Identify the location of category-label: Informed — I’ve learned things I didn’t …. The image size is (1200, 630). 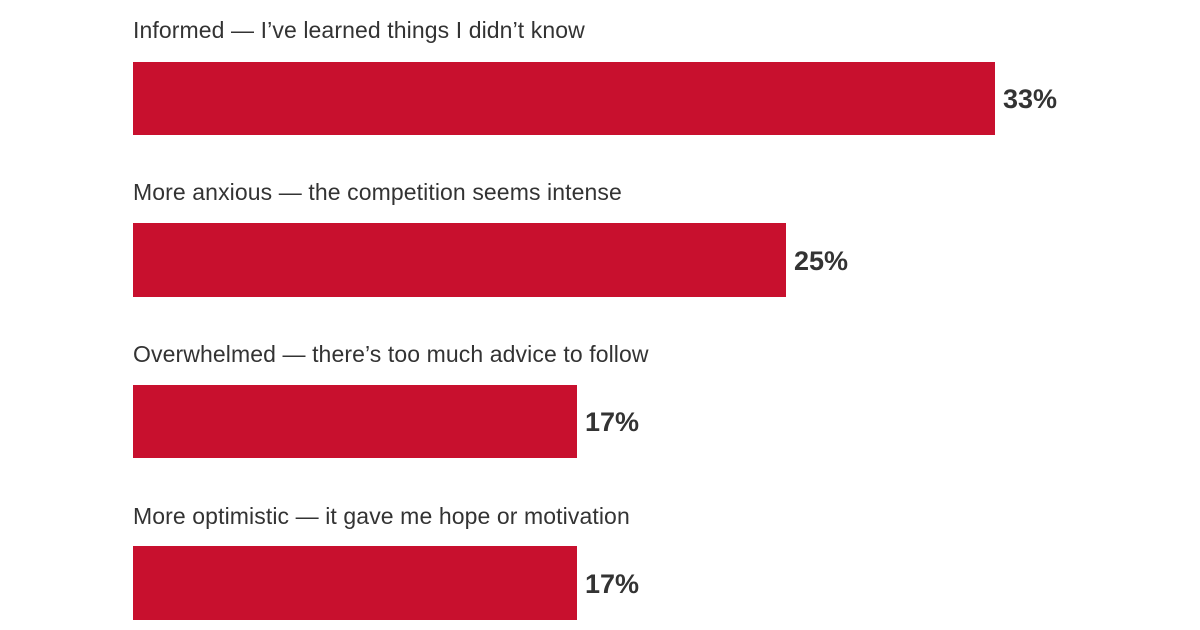
(359, 30).